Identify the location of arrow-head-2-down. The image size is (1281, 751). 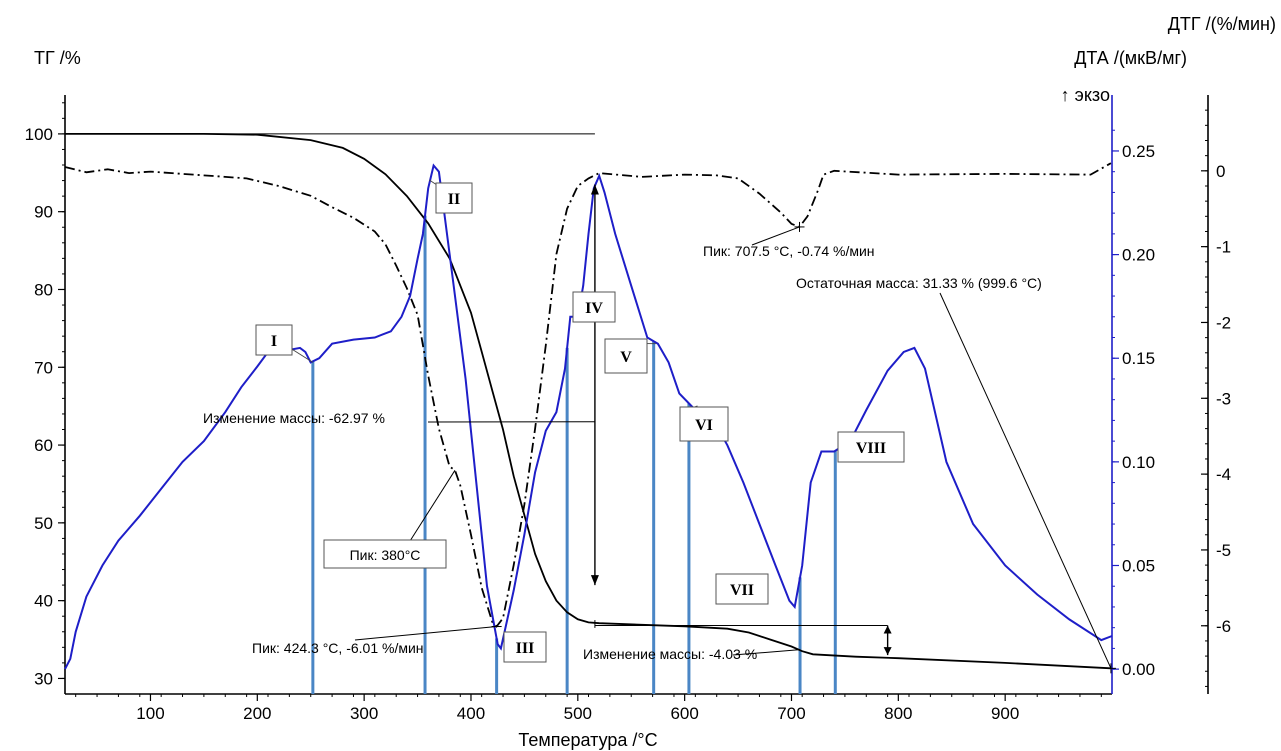
(887, 651).